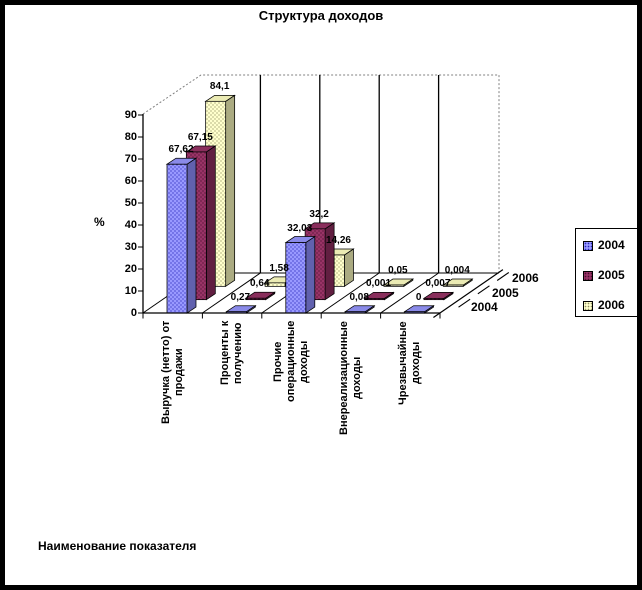 The width and height of the screenshot is (642, 590). I want to click on bar-2004-cat3, so click(300, 274).